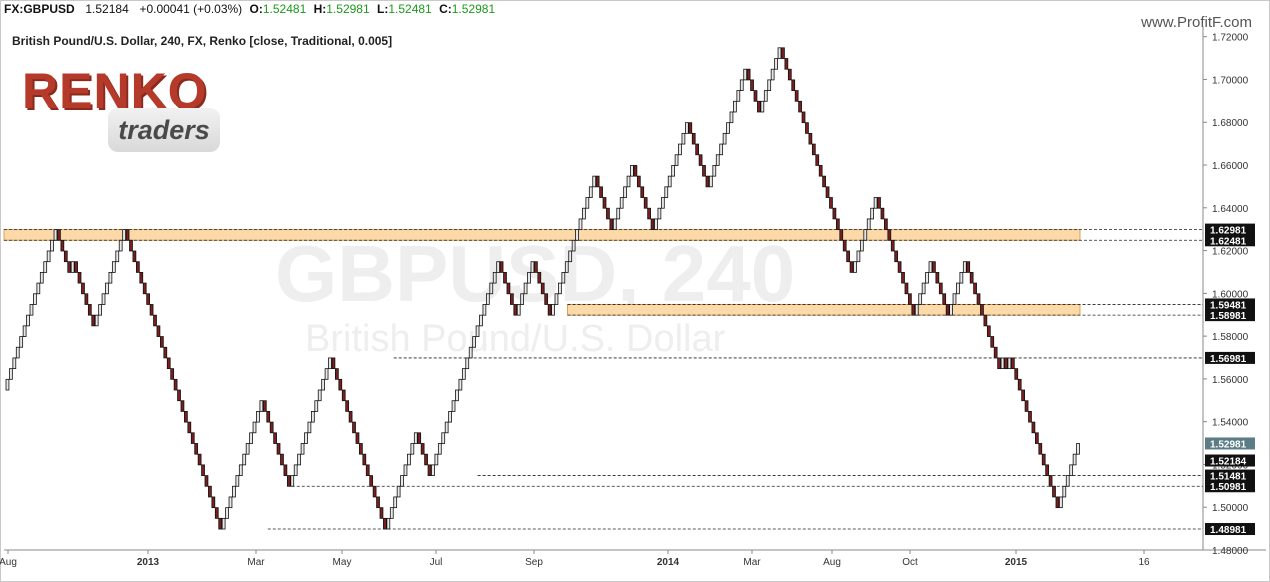 Image resolution: width=1270 pixels, height=582 pixels. Describe the element at coordinates (39, 9) in the screenshot. I see `symbol-label: FX:GBPUSD` at that location.